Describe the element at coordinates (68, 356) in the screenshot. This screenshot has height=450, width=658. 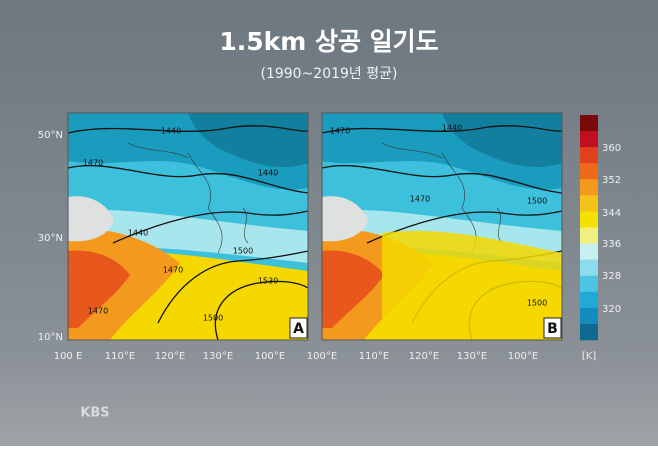
I see `lon-label: 100 E` at that location.